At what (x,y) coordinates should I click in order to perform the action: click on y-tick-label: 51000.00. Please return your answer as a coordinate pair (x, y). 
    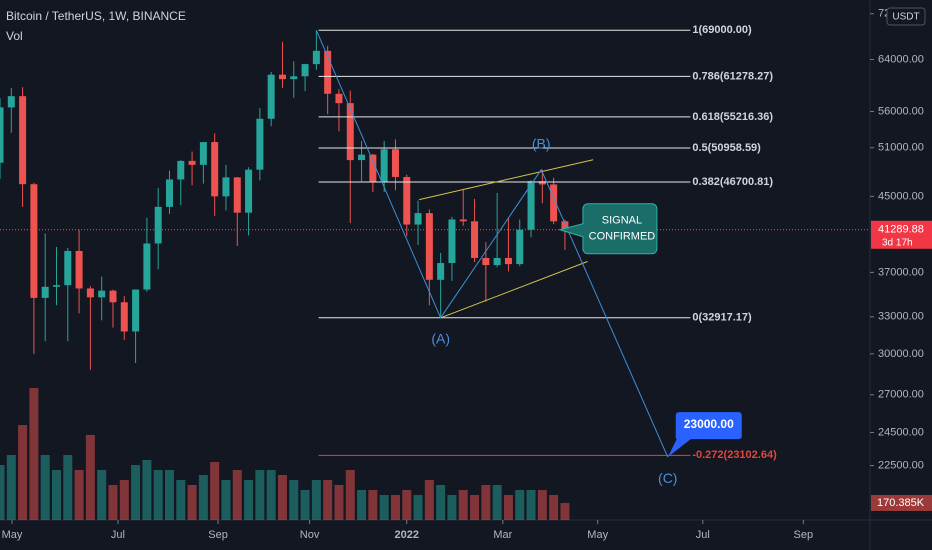
    Looking at the image, I should click on (901, 148).